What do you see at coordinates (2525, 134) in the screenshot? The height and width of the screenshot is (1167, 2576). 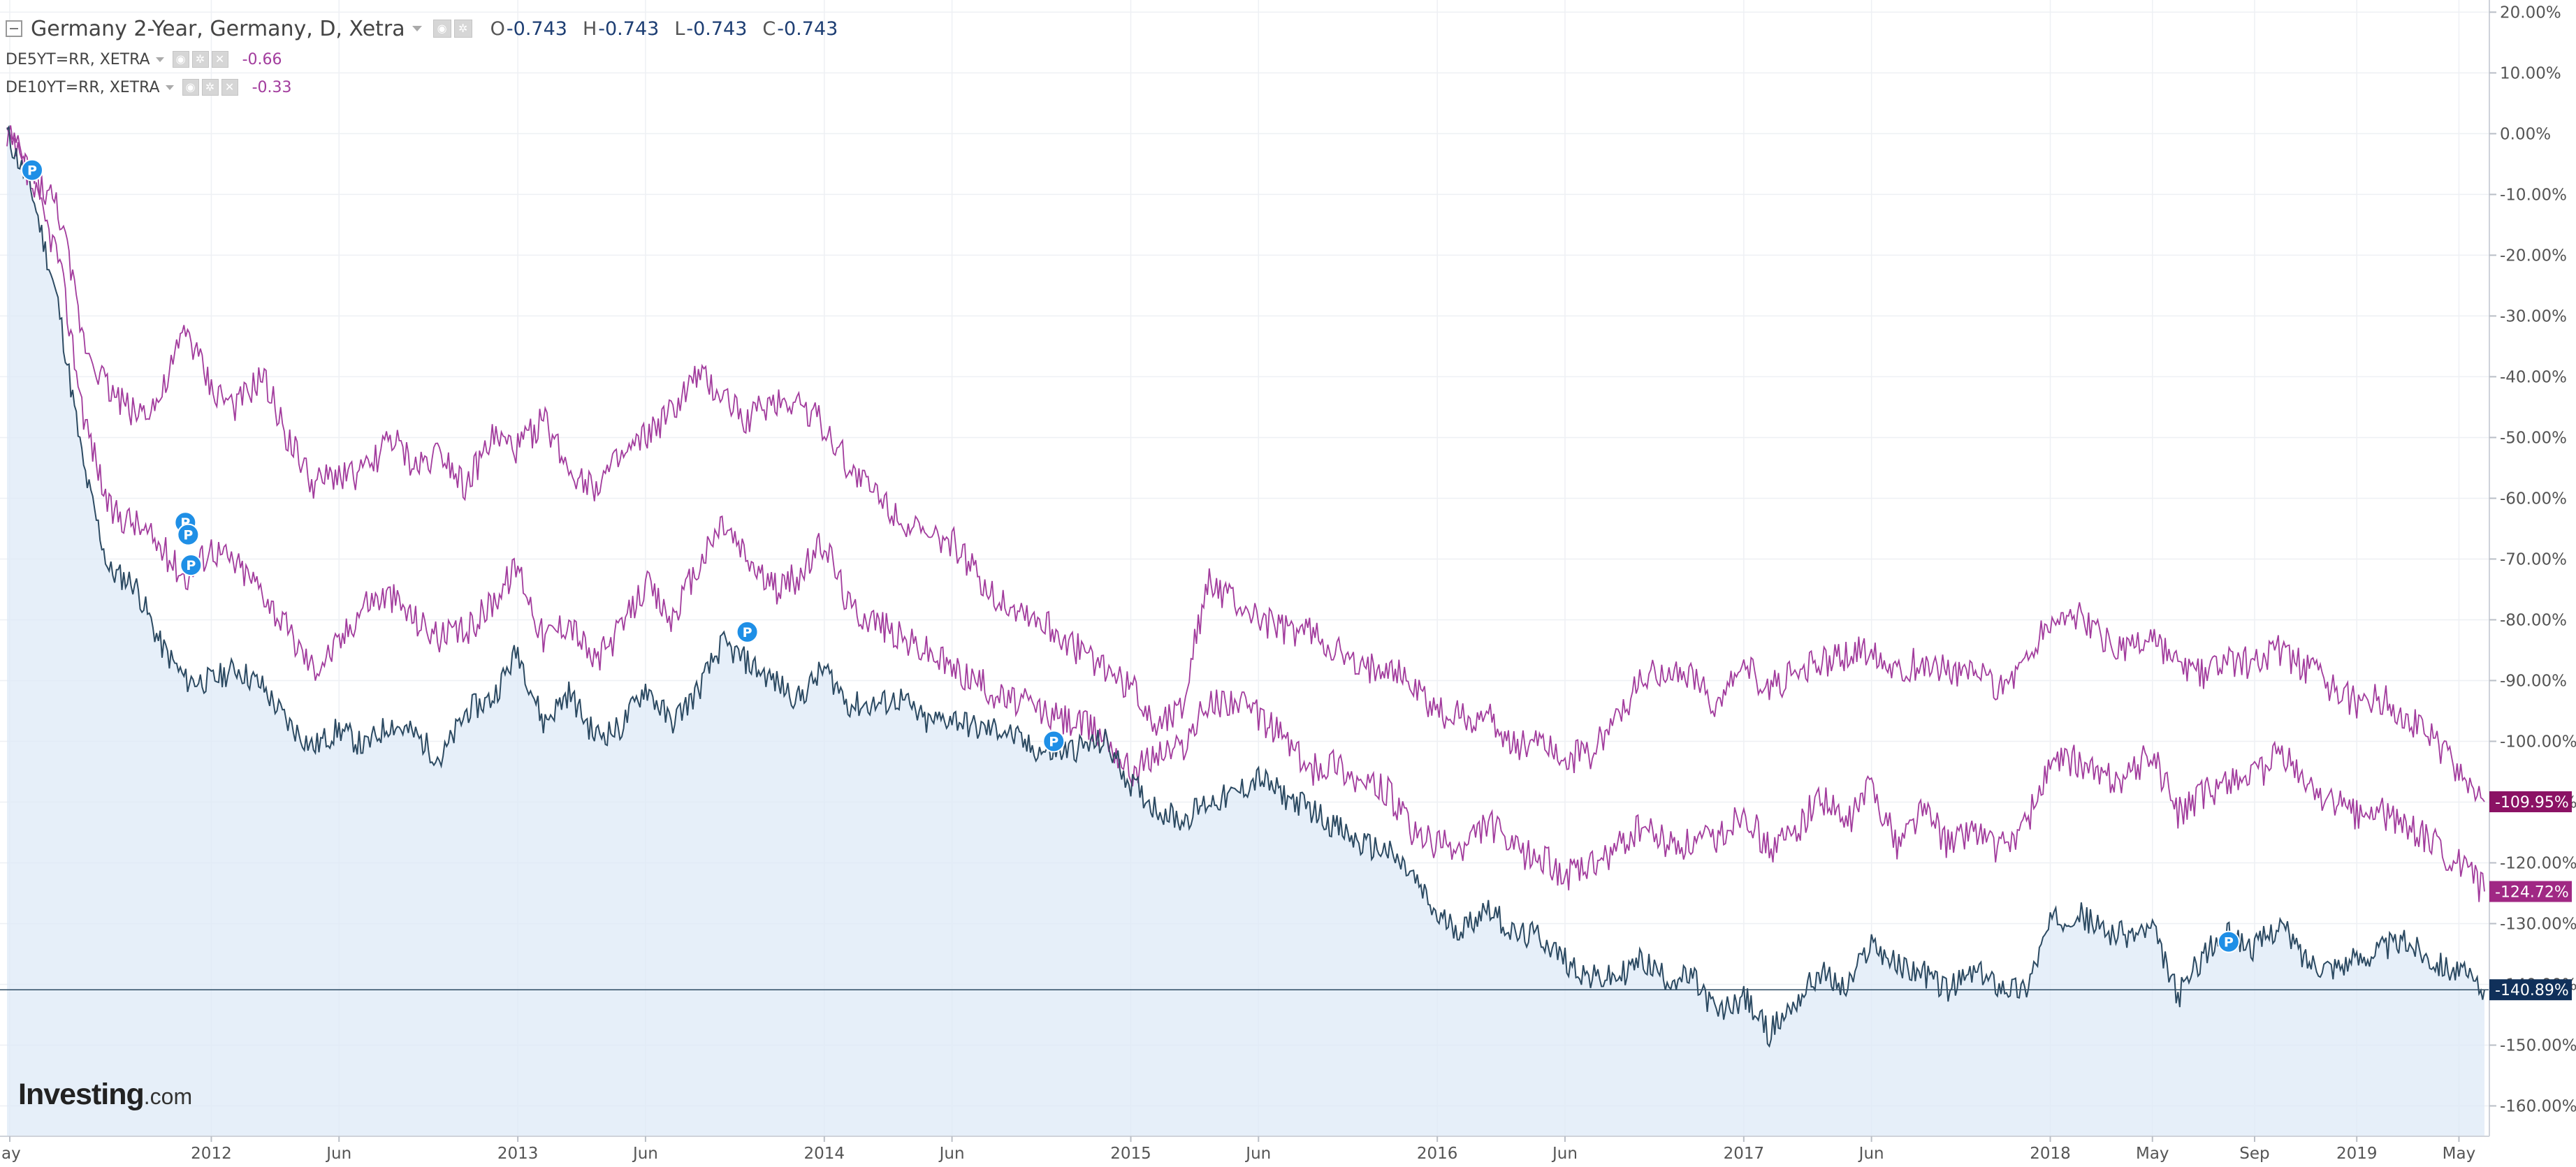 I see `y-tick-label: 0.00%` at bounding box center [2525, 134].